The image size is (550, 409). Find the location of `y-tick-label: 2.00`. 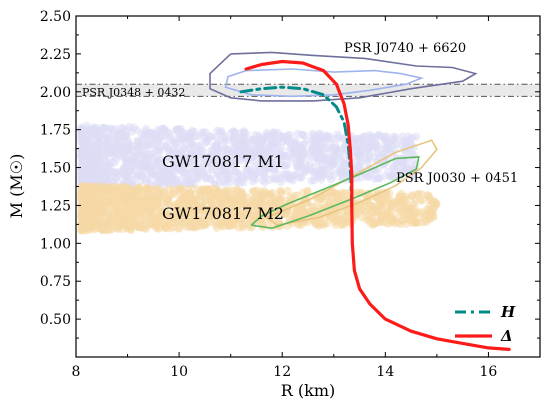

y-tick-label: 2.00 is located at coordinates (55, 93).